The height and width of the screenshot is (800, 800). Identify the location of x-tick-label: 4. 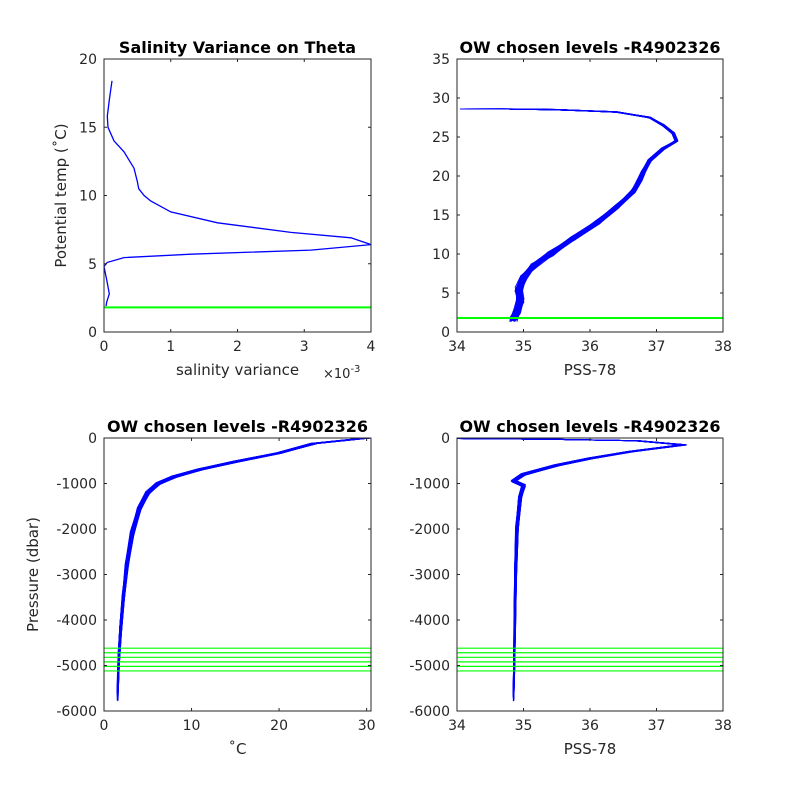
(371, 347).